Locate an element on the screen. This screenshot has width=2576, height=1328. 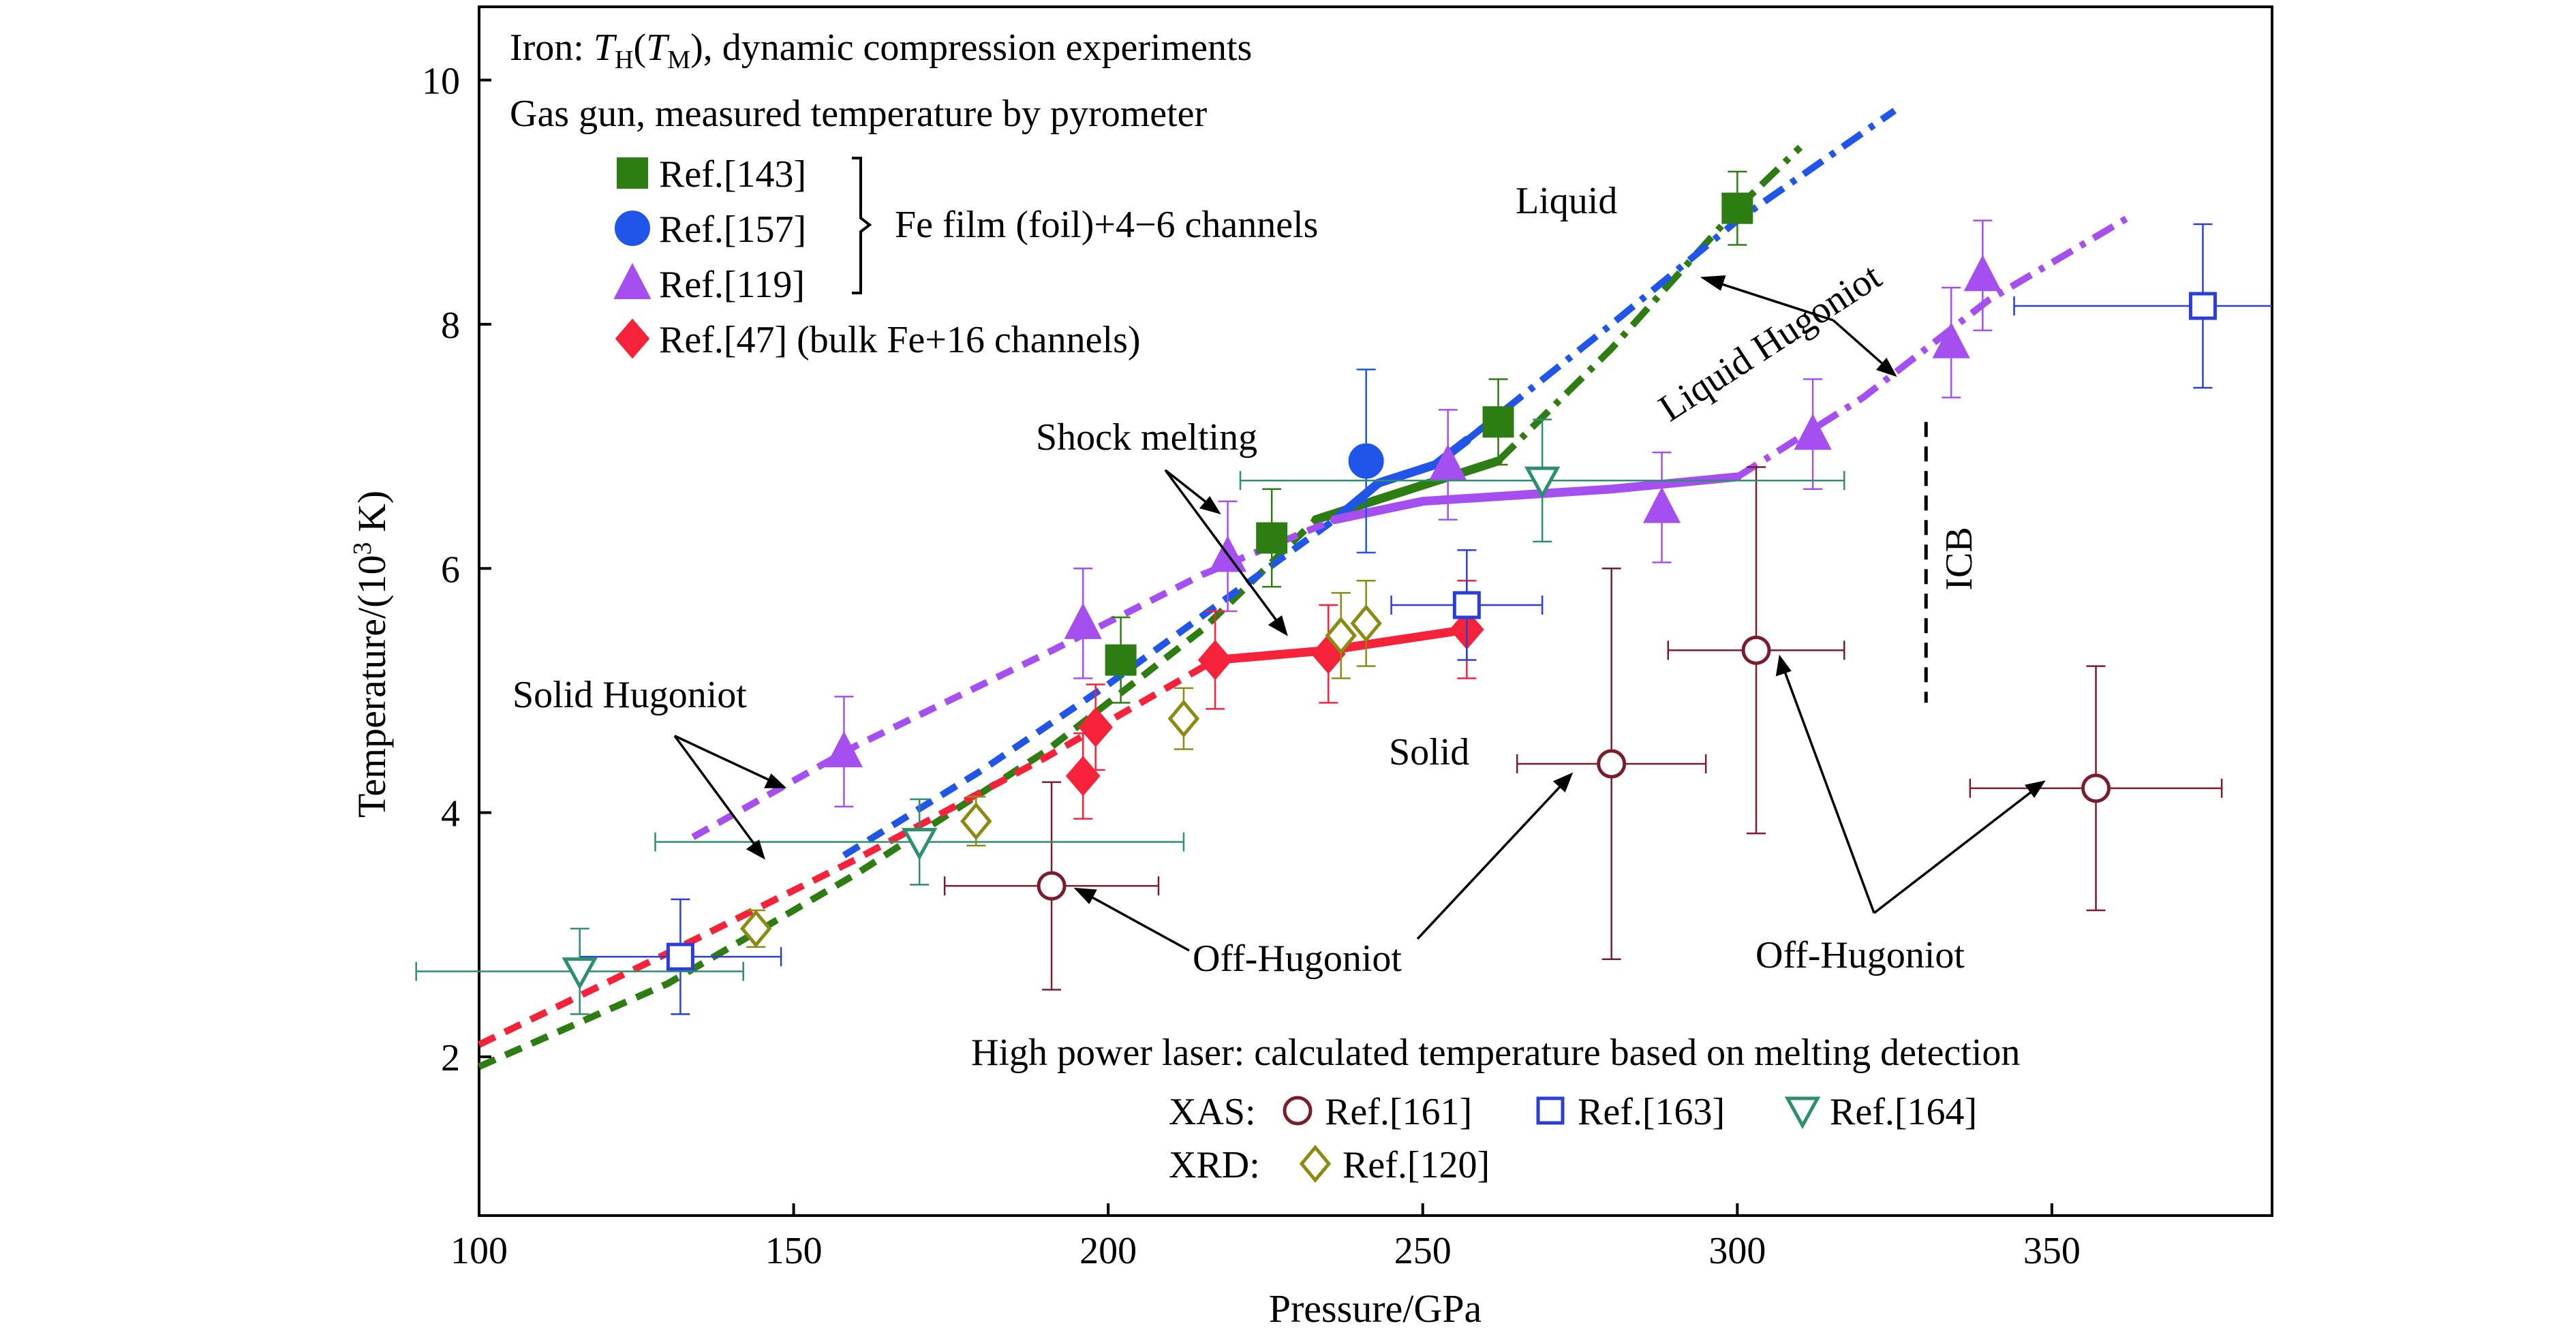
x-tick-label: 350 is located at coordinates (2052, 1251).